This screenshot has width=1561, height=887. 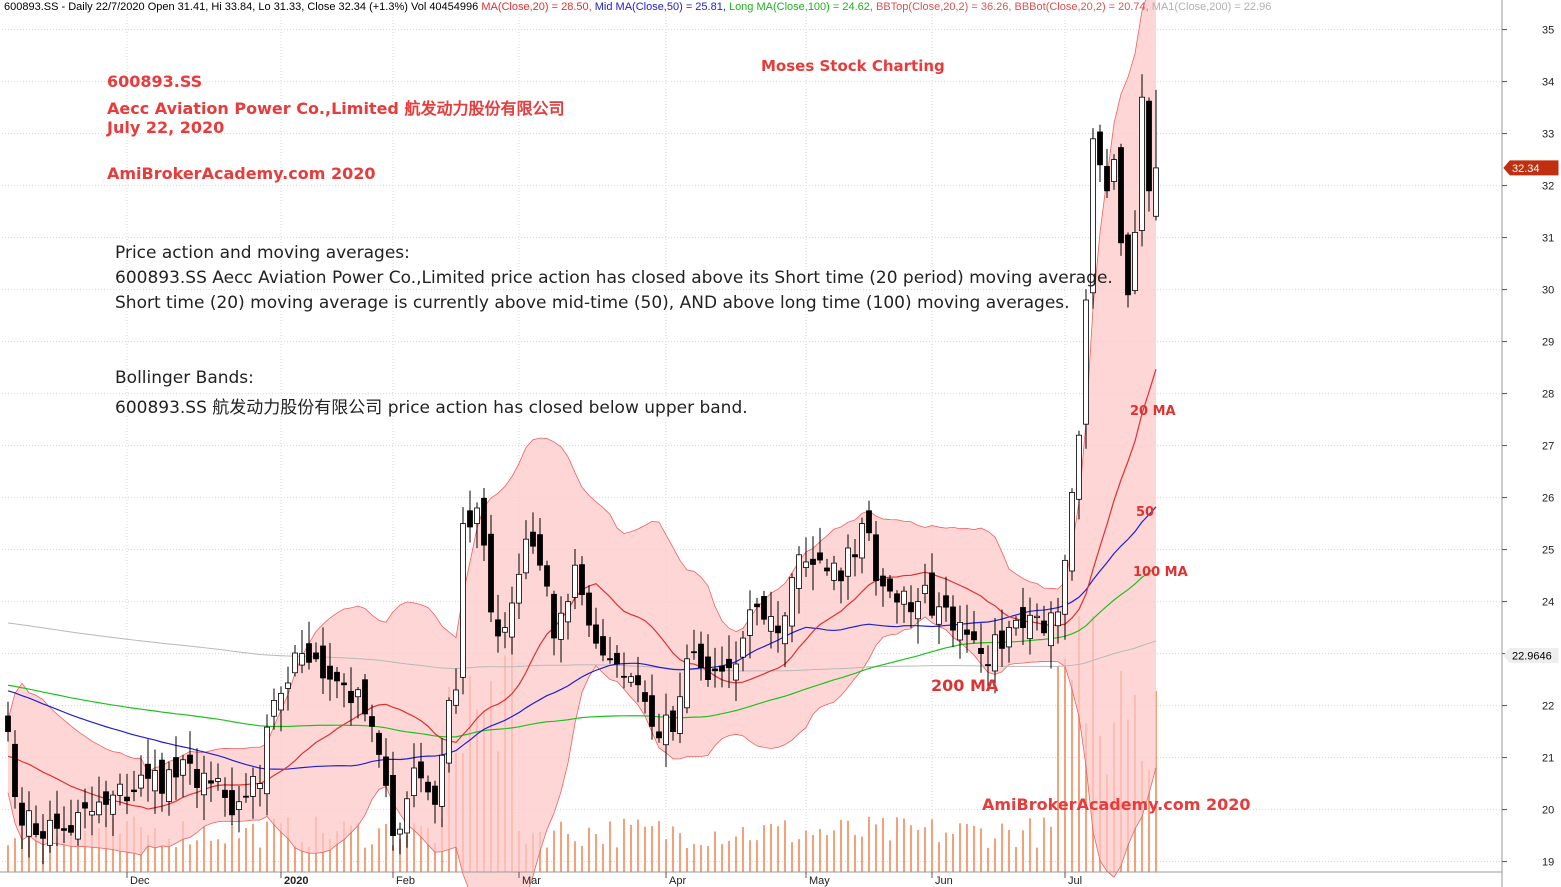 I want to click on date-label: July 22, 2020, so click(x=166, y=127).